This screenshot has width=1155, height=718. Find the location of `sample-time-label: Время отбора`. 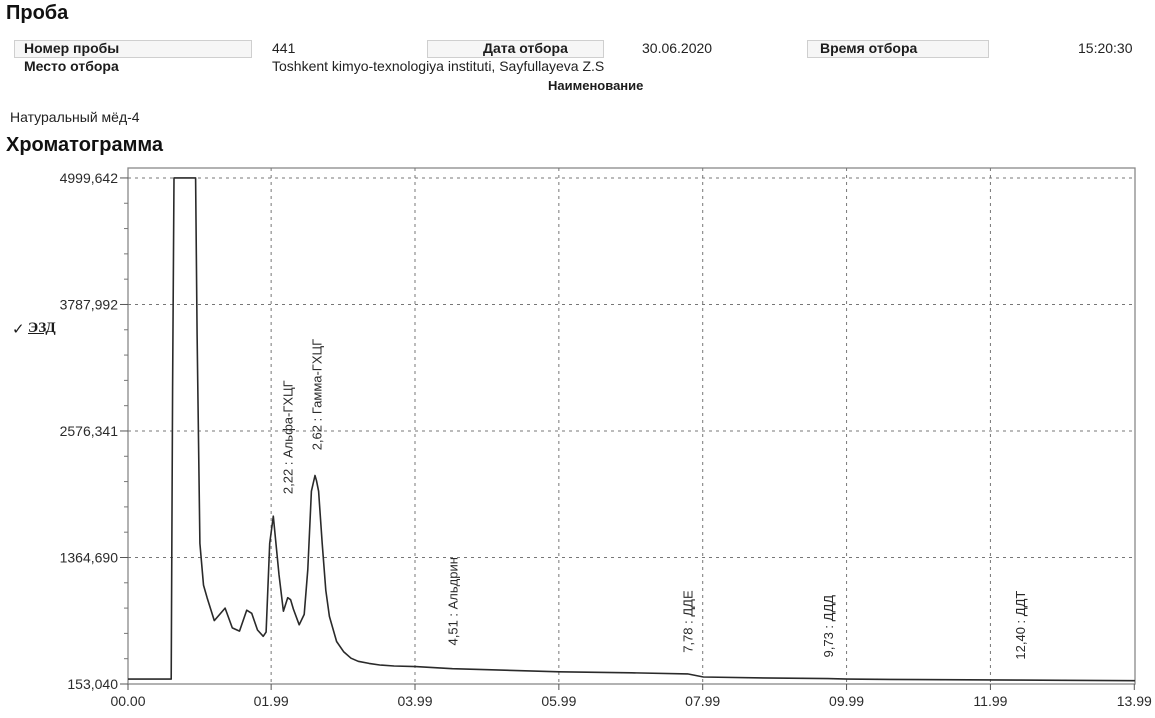

sample-time-label: Время отбора is located at coordinates (869, 48).